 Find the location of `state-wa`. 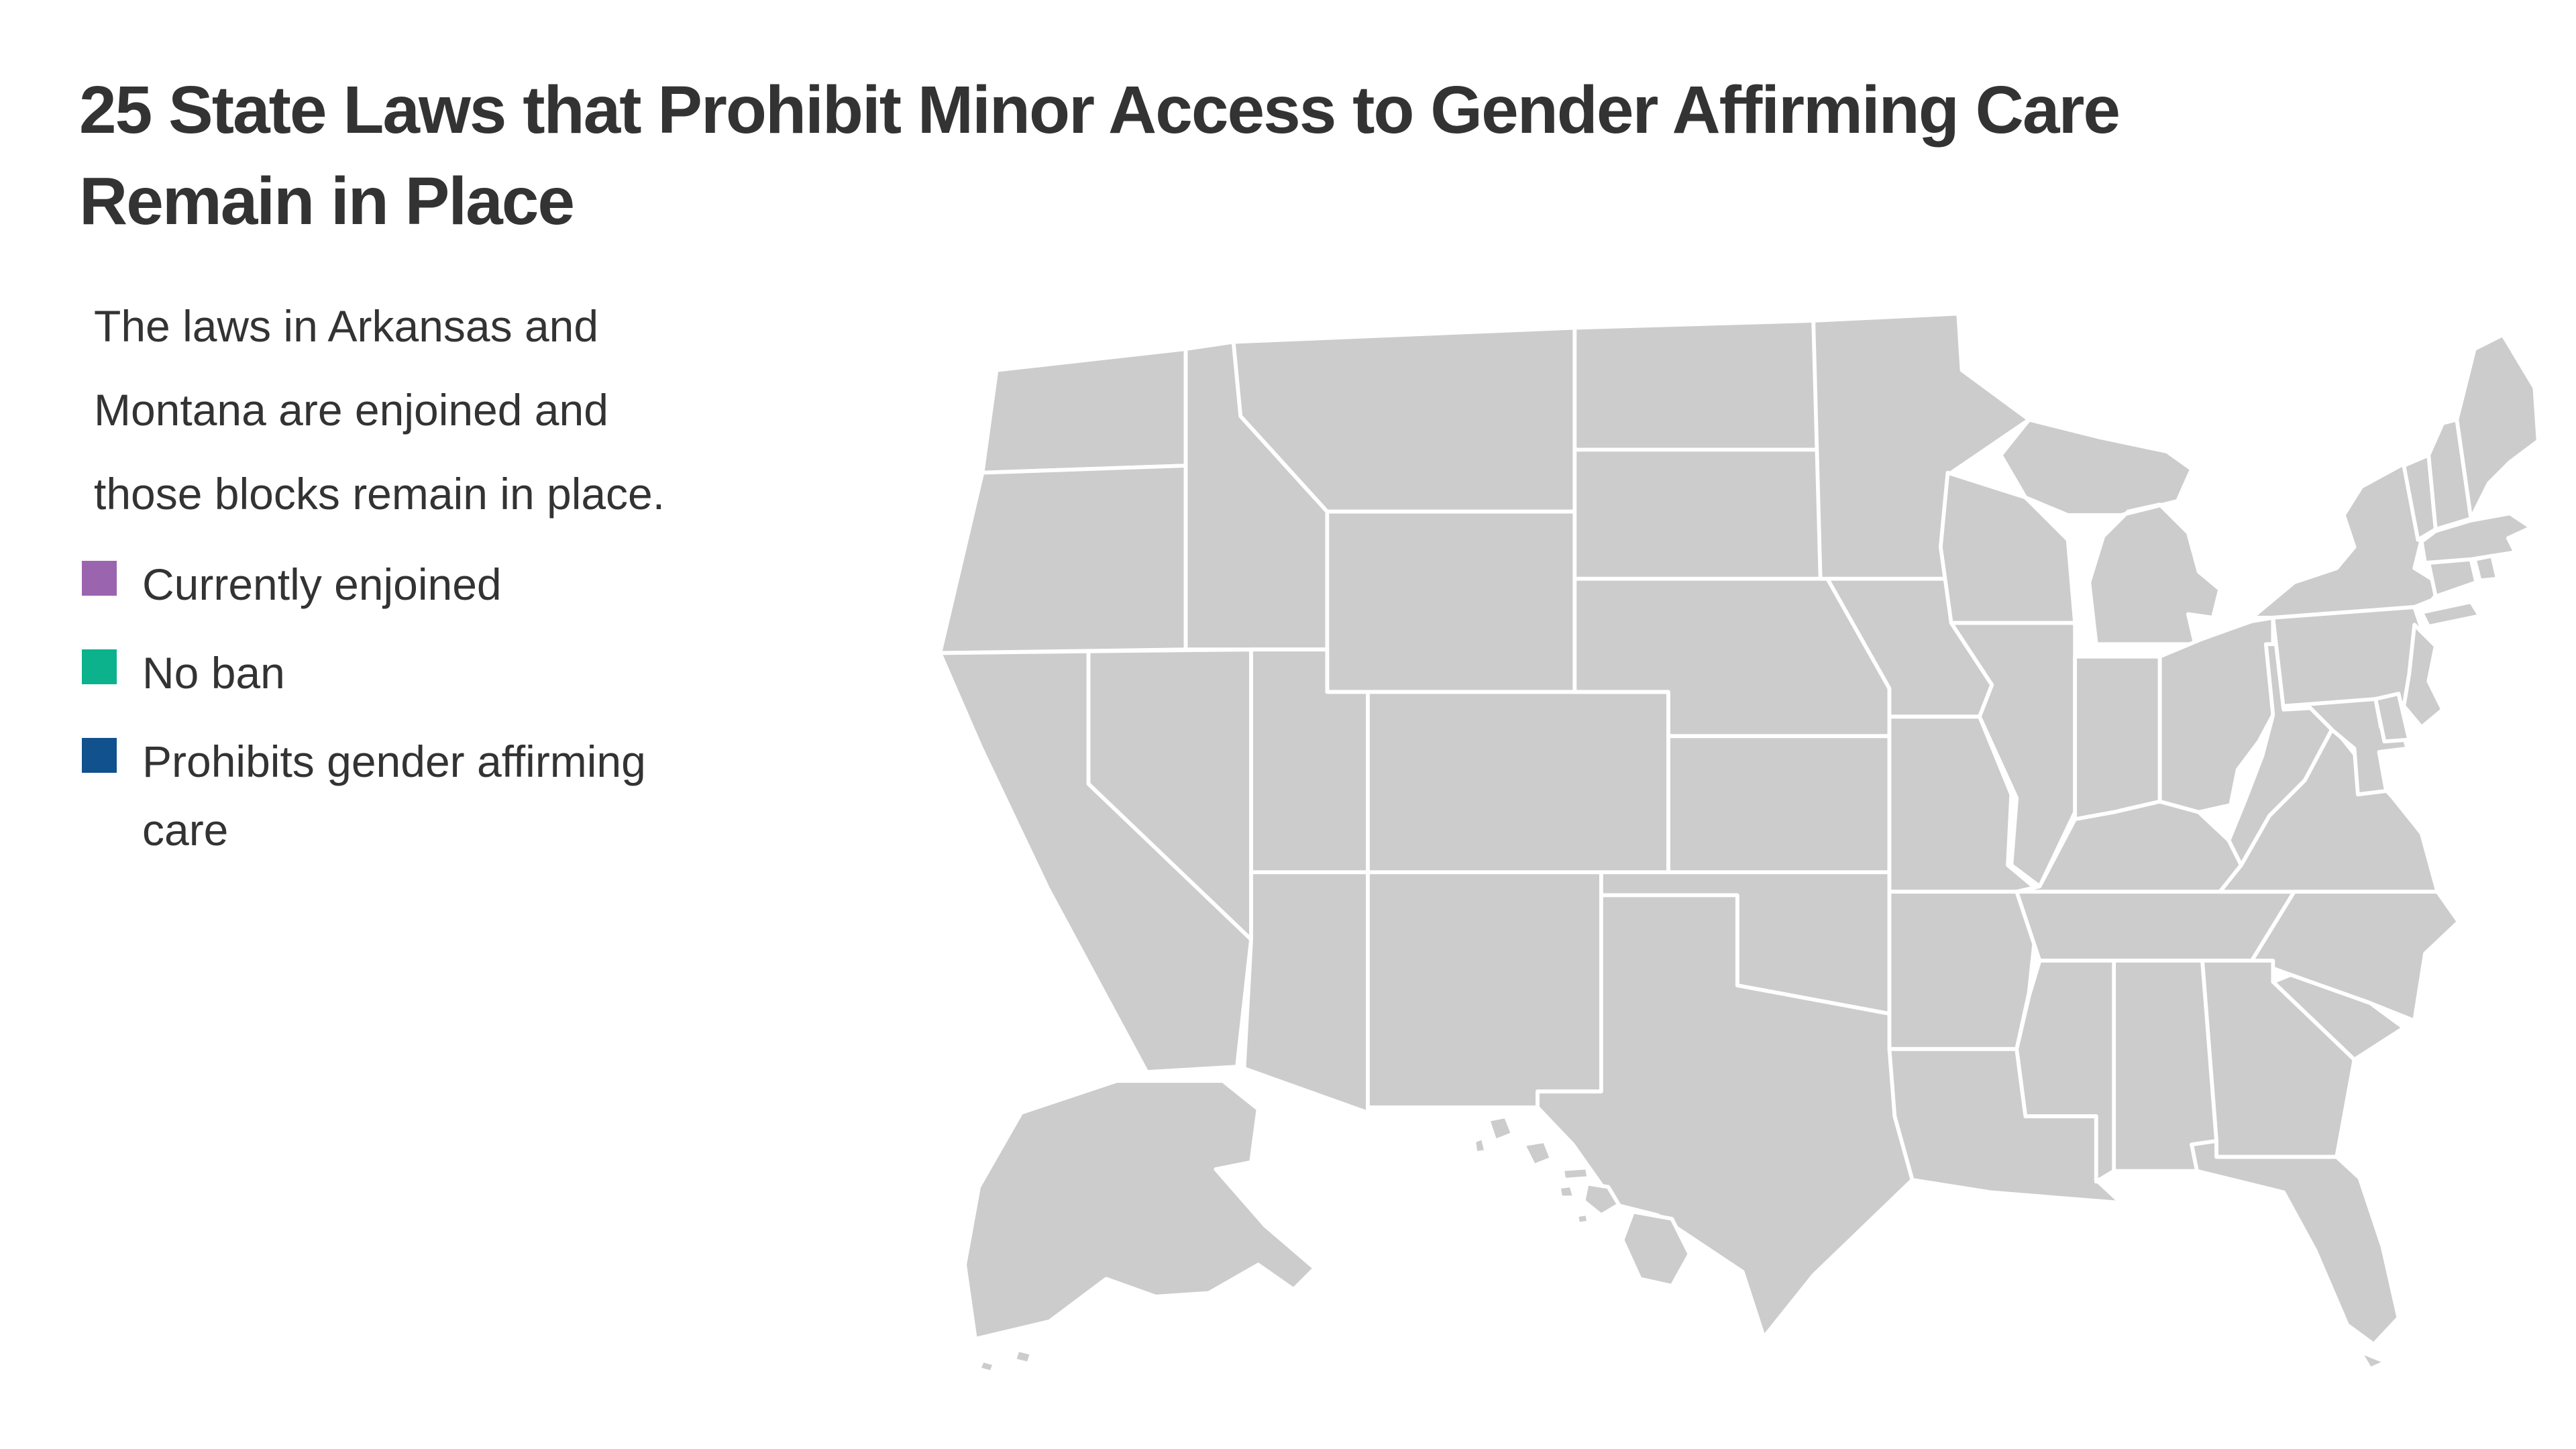

state-wa is located at coordinates (1084, 411).